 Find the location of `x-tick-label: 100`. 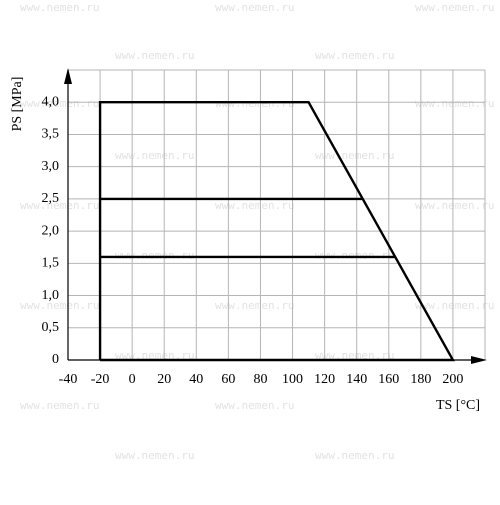

x-tick-label: 100 is located at coordinates (292, 379).